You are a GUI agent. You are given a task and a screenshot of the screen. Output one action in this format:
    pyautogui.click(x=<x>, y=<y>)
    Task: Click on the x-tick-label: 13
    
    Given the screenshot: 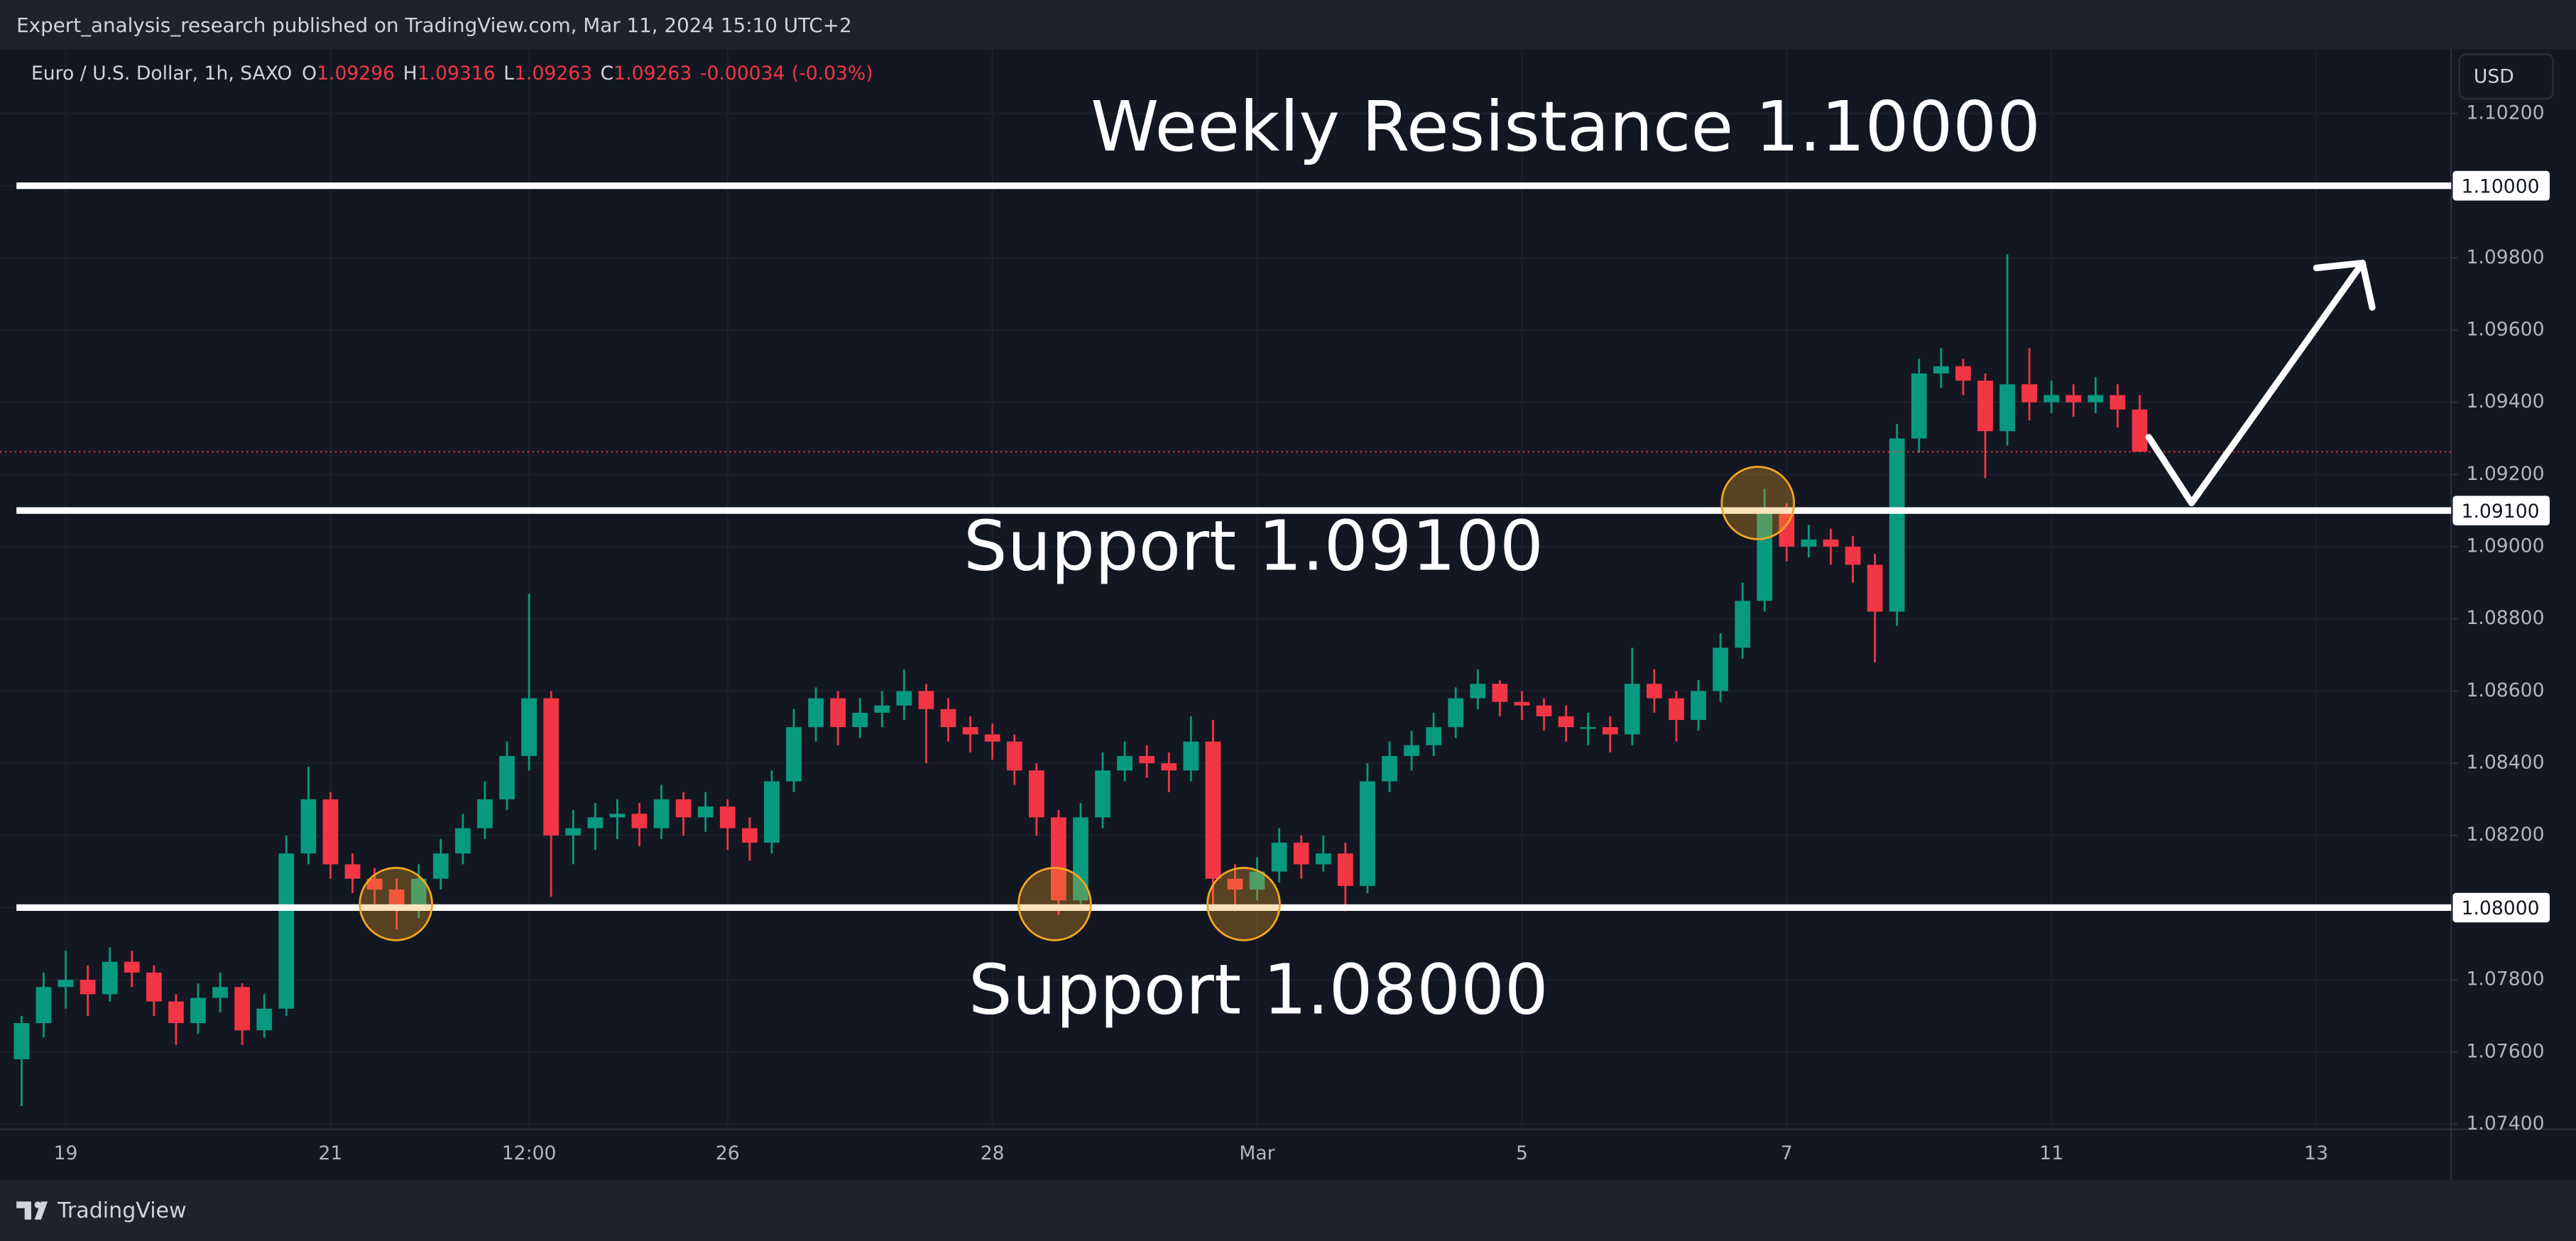 What is the action you would take?
    pyautogui.click(x=2316, y=1153)
    